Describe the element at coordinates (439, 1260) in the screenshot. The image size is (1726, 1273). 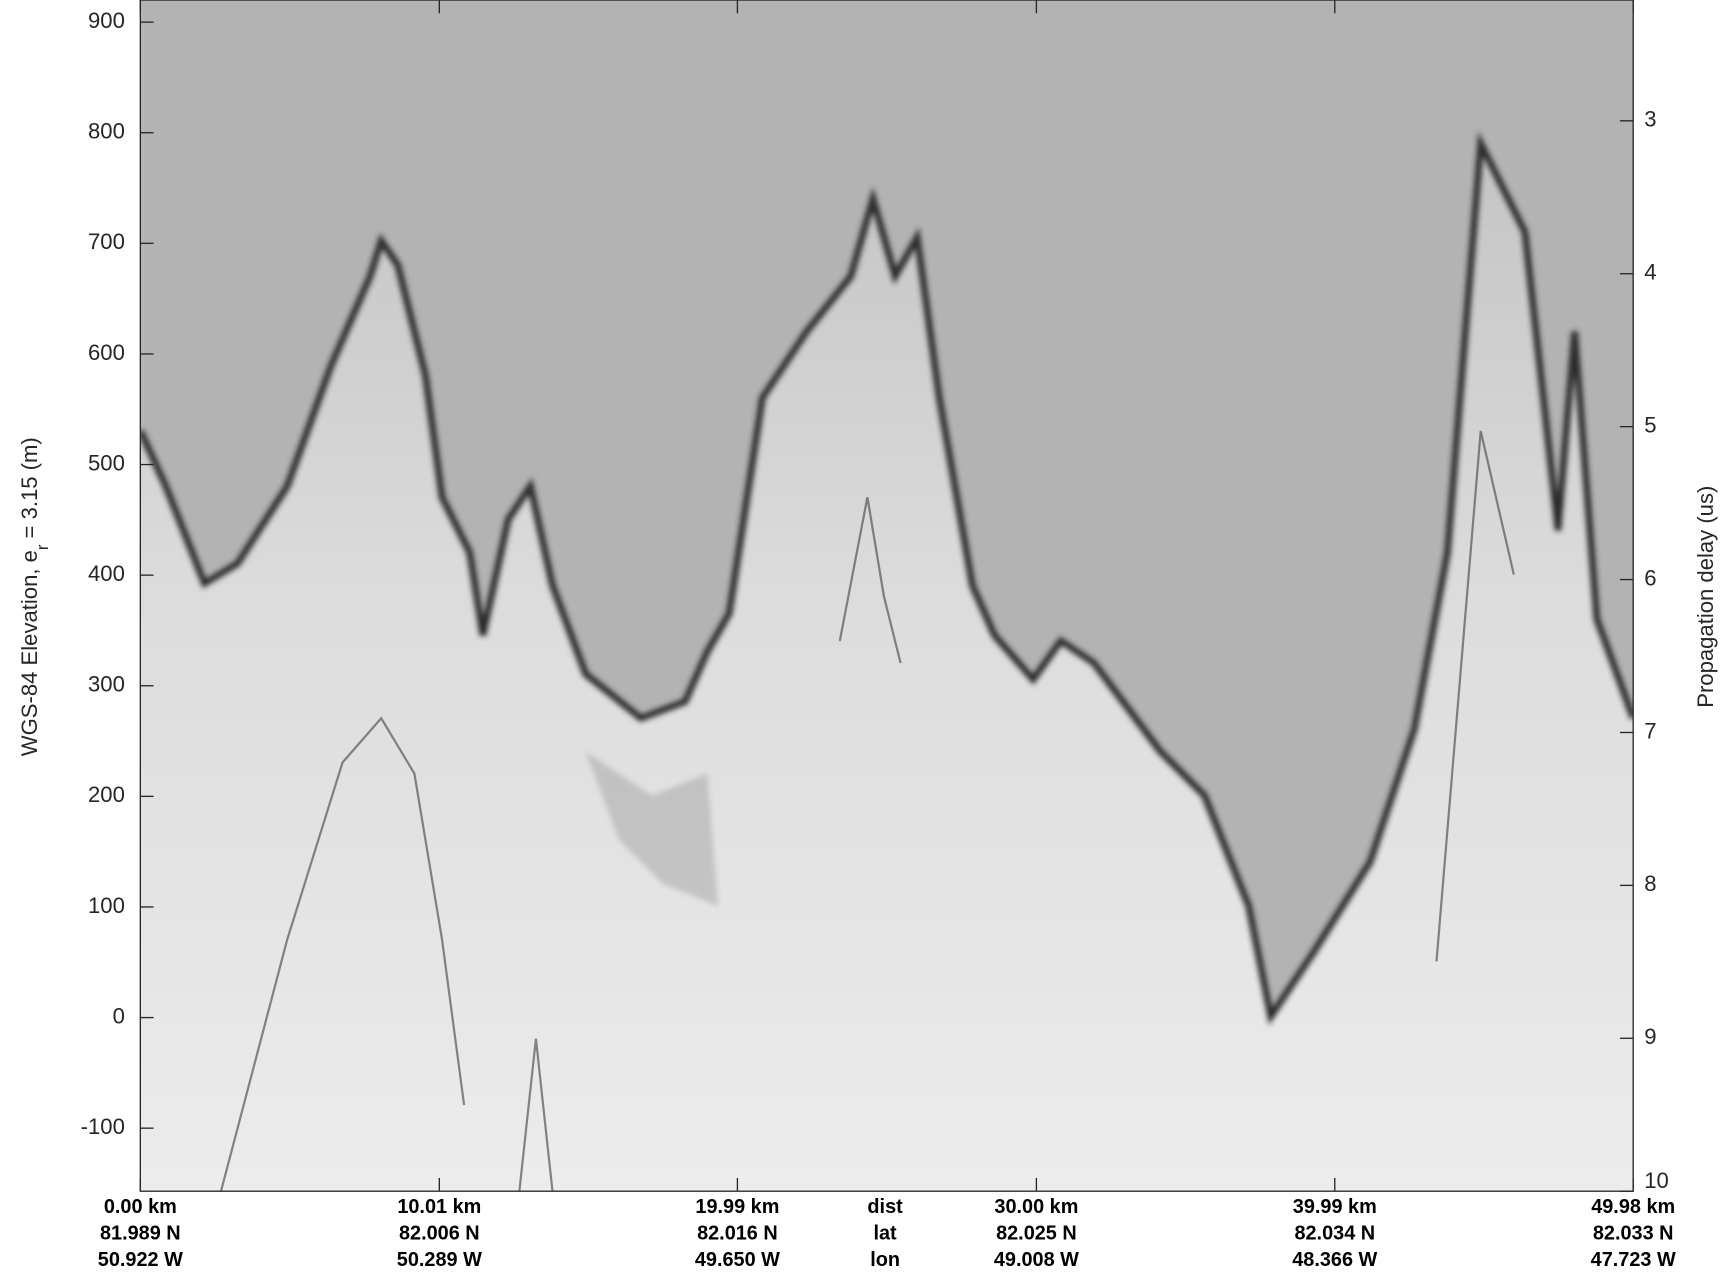
I see `x-tick-lon: 50.289 W` at that location.